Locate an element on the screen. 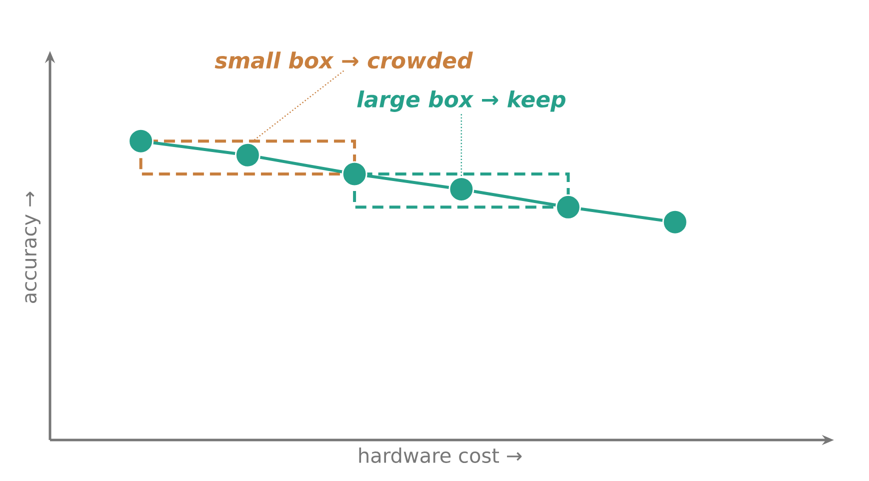 The height and width of the screenshot is (481, 869). x-axis-title: hardware cost → is located at coordinates (440, 455).